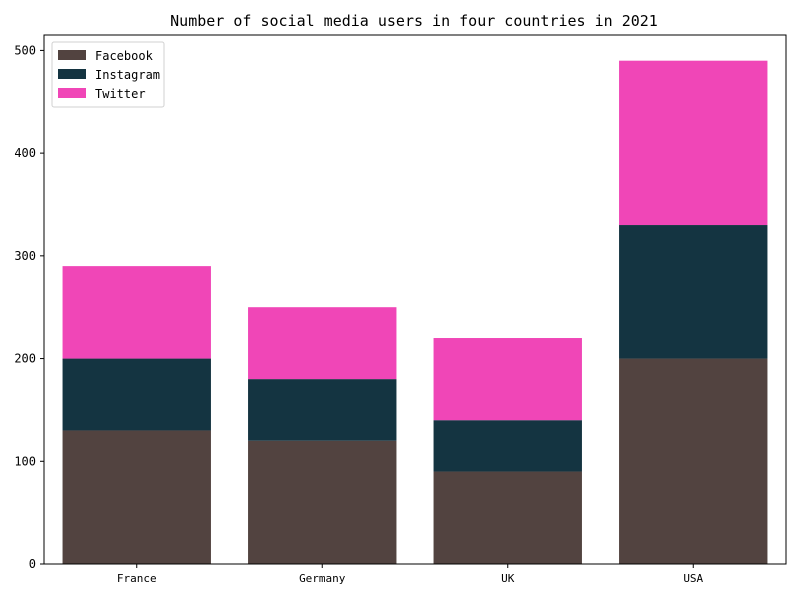  Describe the element at coordinates (25, 256) in the screenshot. I see `y-tick-label: 300` at that location.